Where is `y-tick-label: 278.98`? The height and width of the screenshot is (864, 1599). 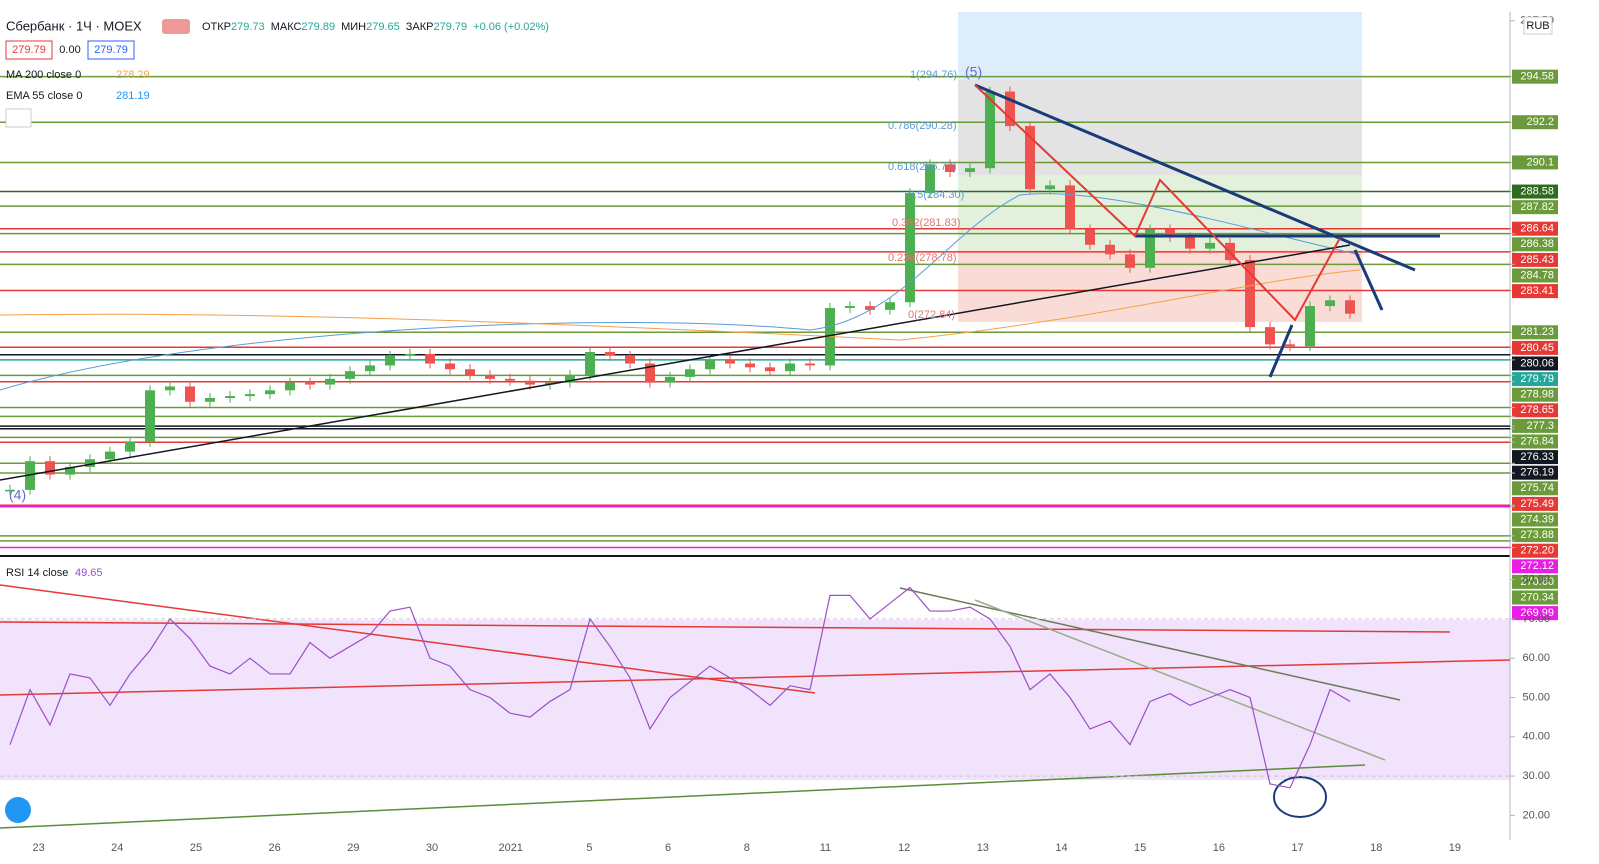 y-tick-label: 278.98 is located at coordinates (1537, 395).